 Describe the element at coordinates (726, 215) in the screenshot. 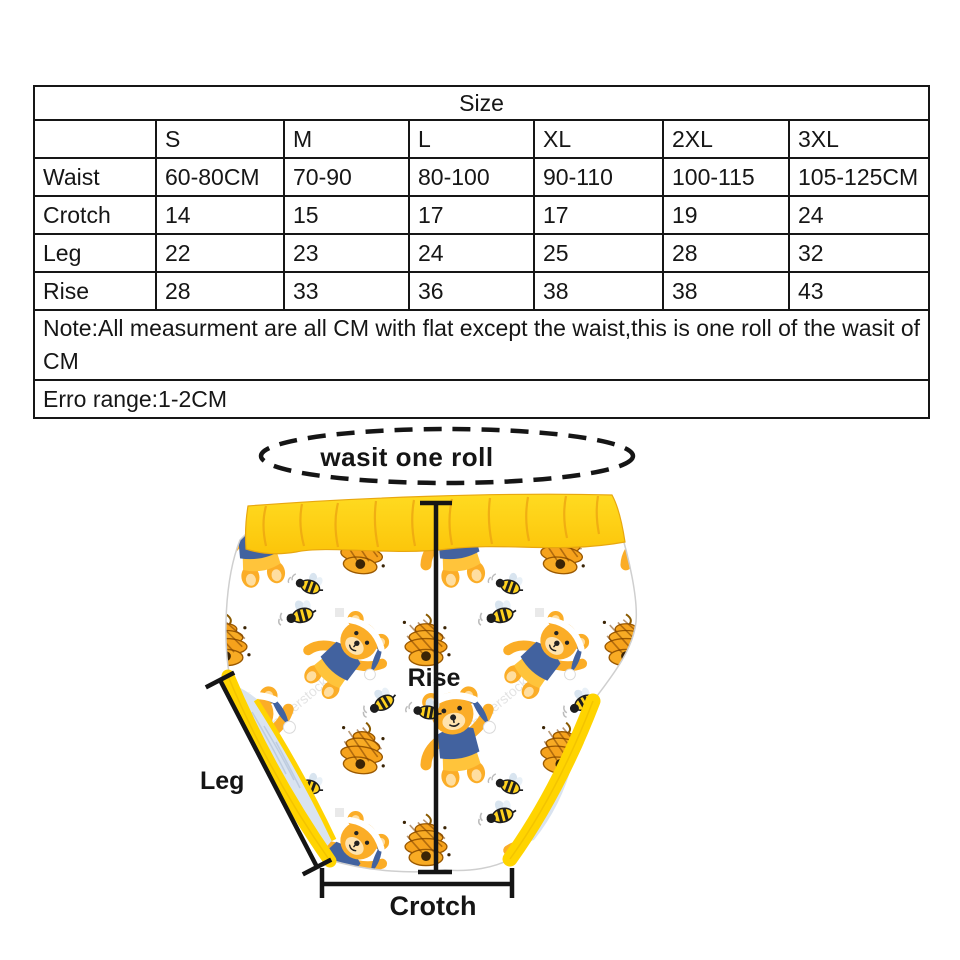

I see `table-cell: 19` at that location.